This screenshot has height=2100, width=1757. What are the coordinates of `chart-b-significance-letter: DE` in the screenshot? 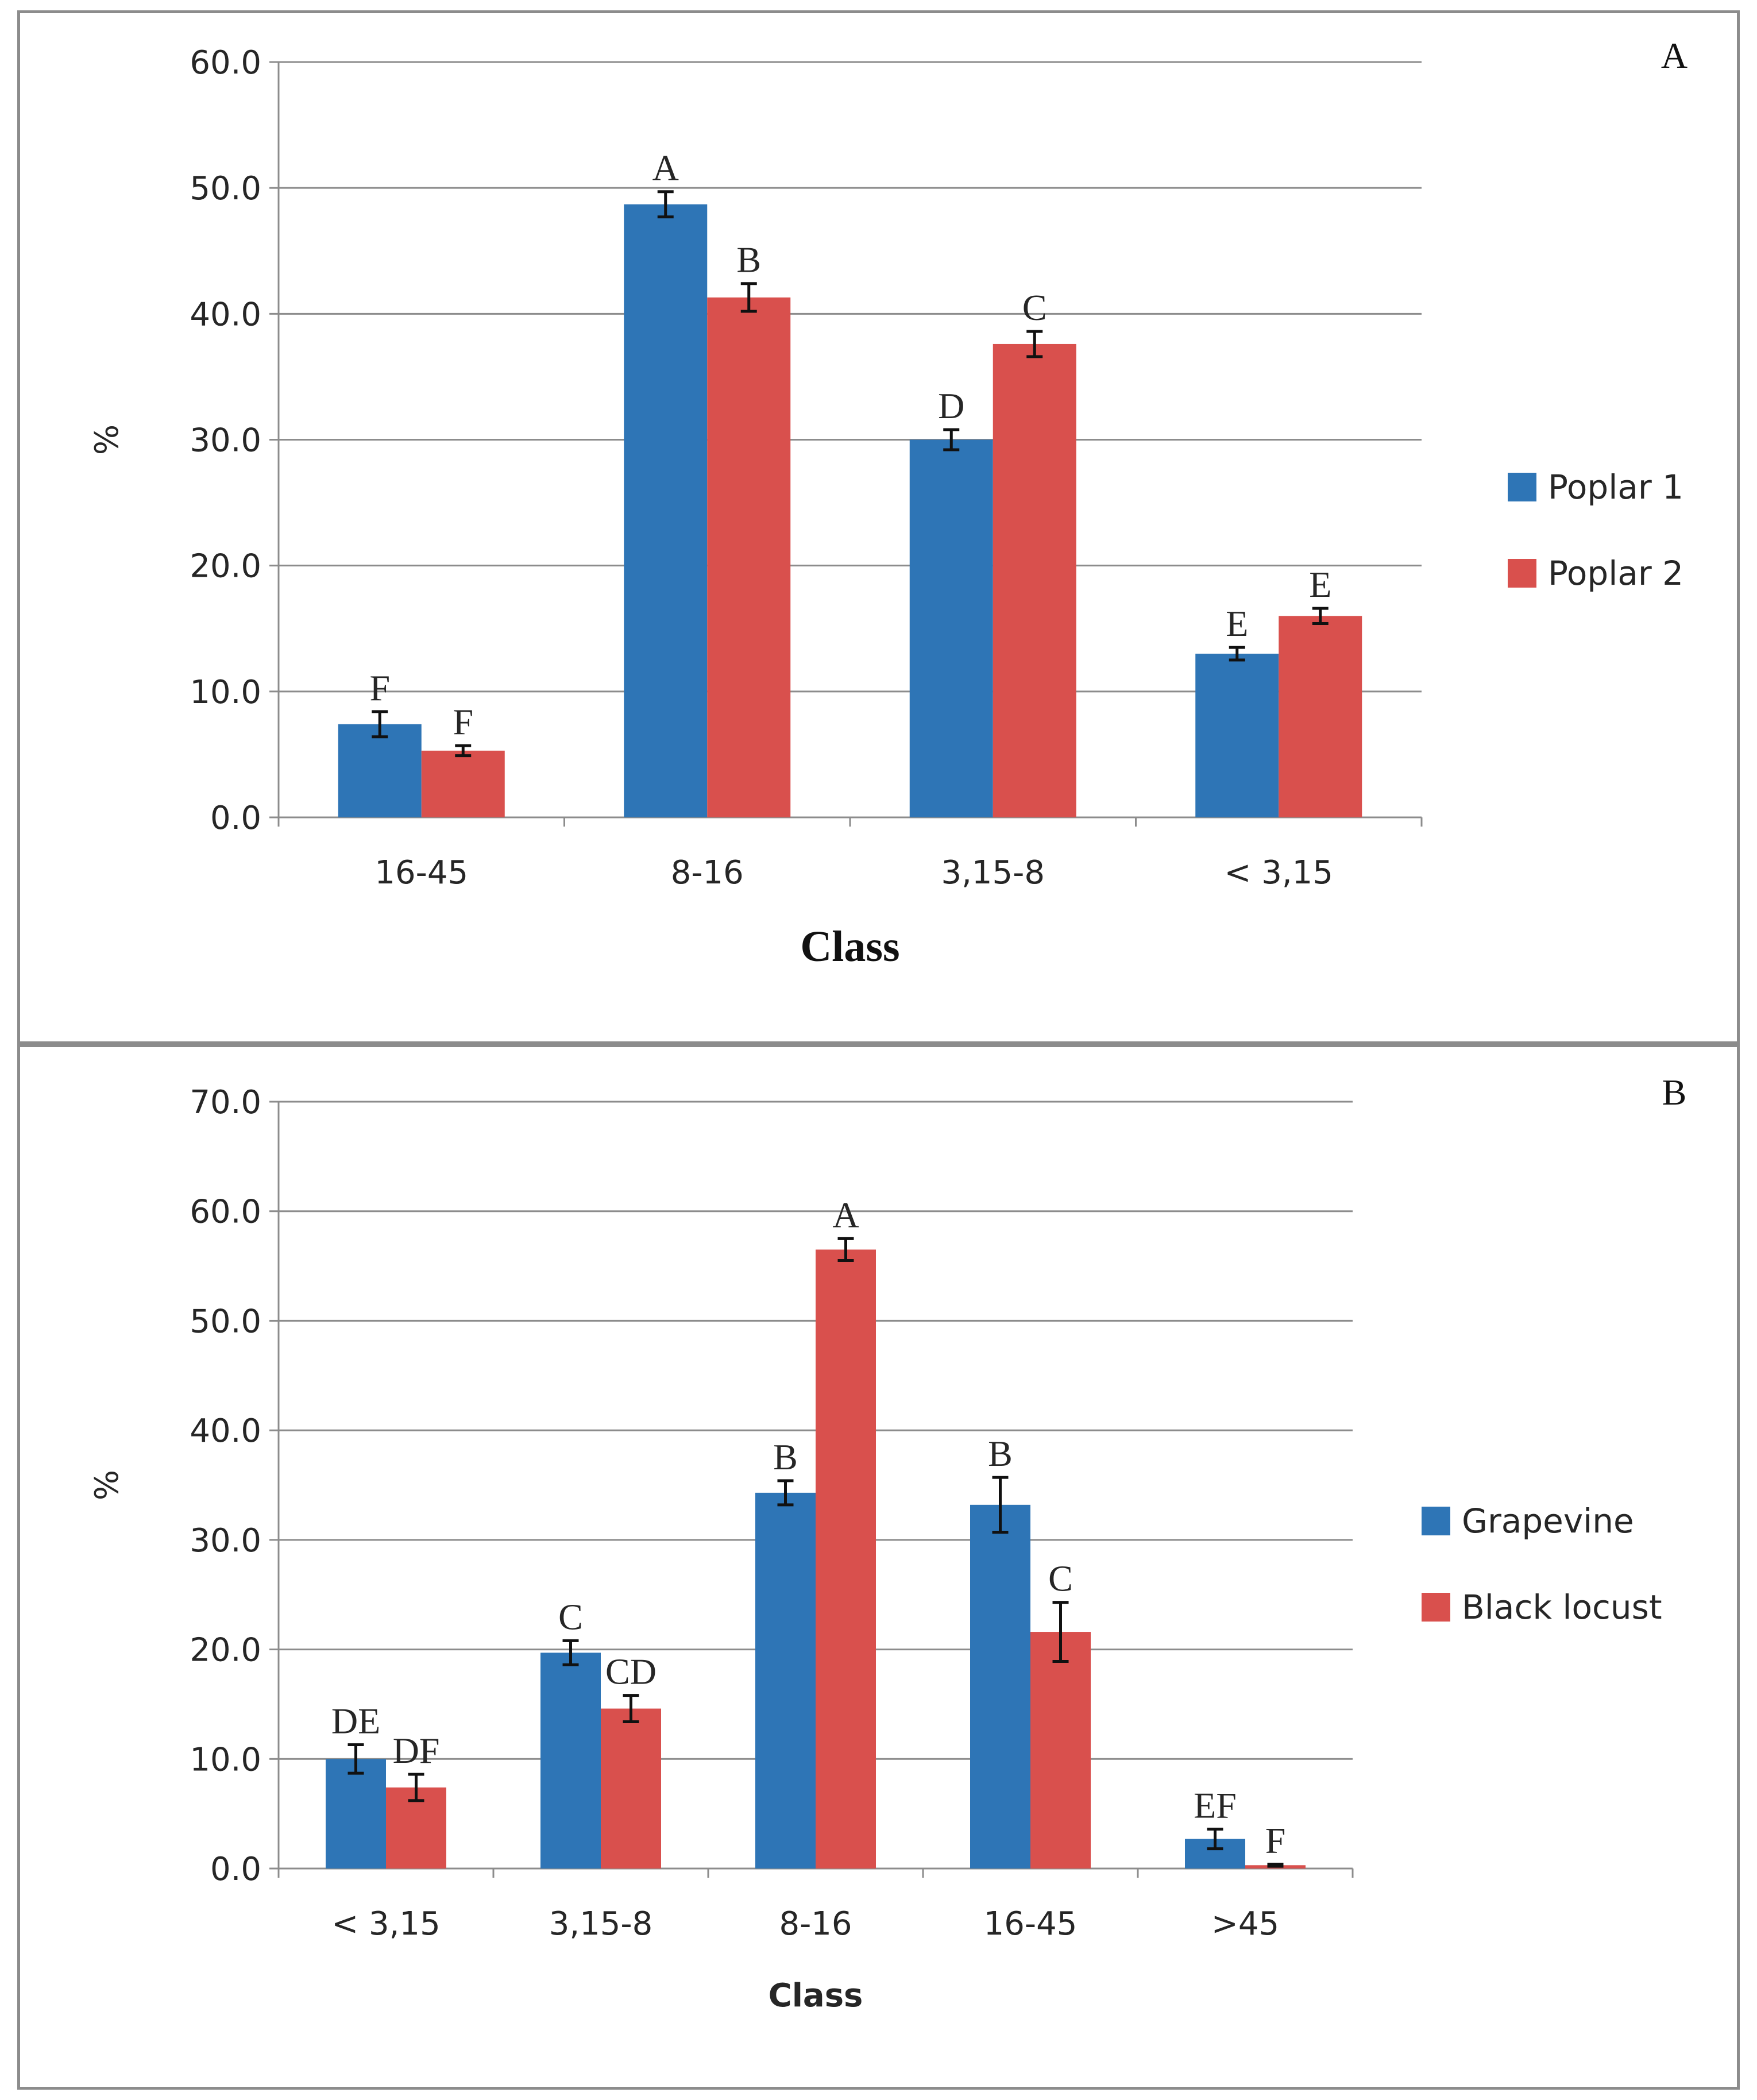 It's located at (355, 1720).